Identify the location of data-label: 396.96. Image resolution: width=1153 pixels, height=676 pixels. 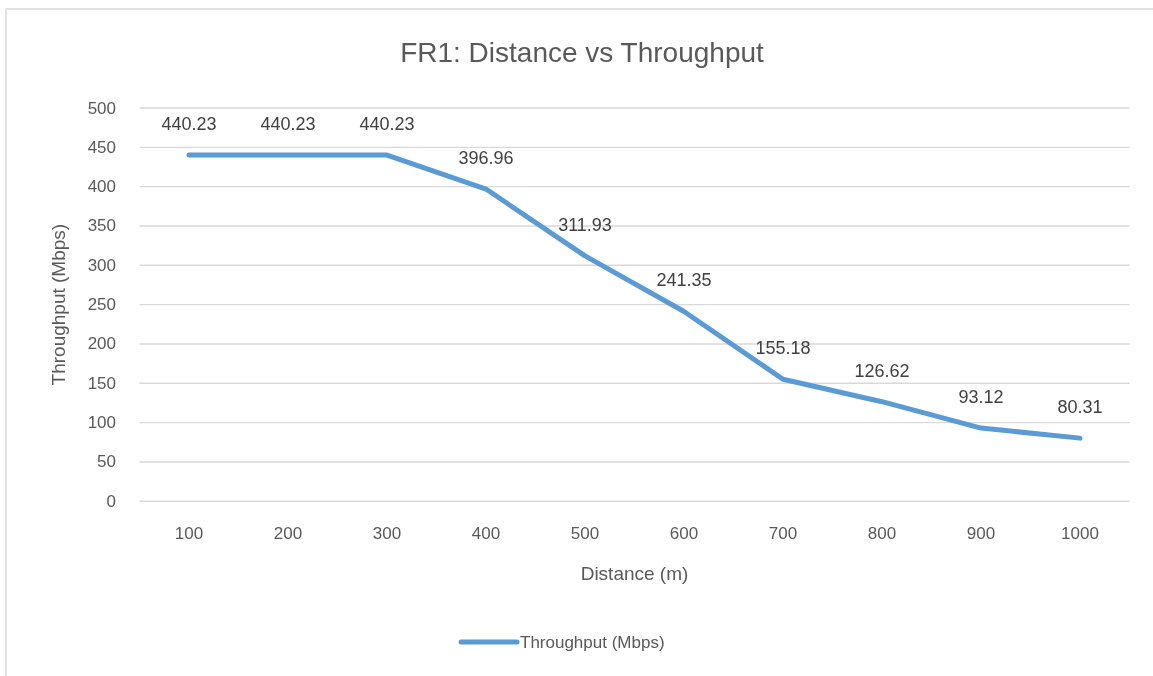
(486, 158).